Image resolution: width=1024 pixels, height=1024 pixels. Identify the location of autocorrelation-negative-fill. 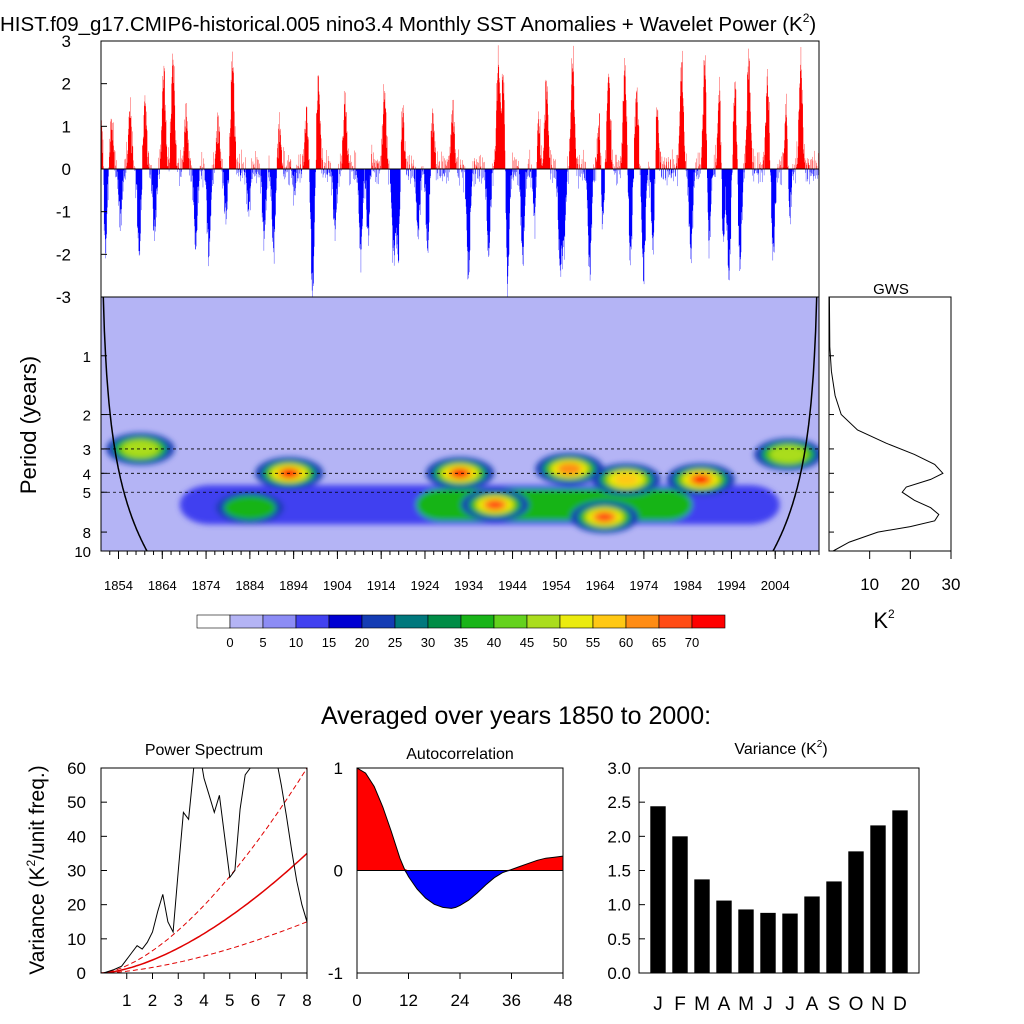
(460, 889).